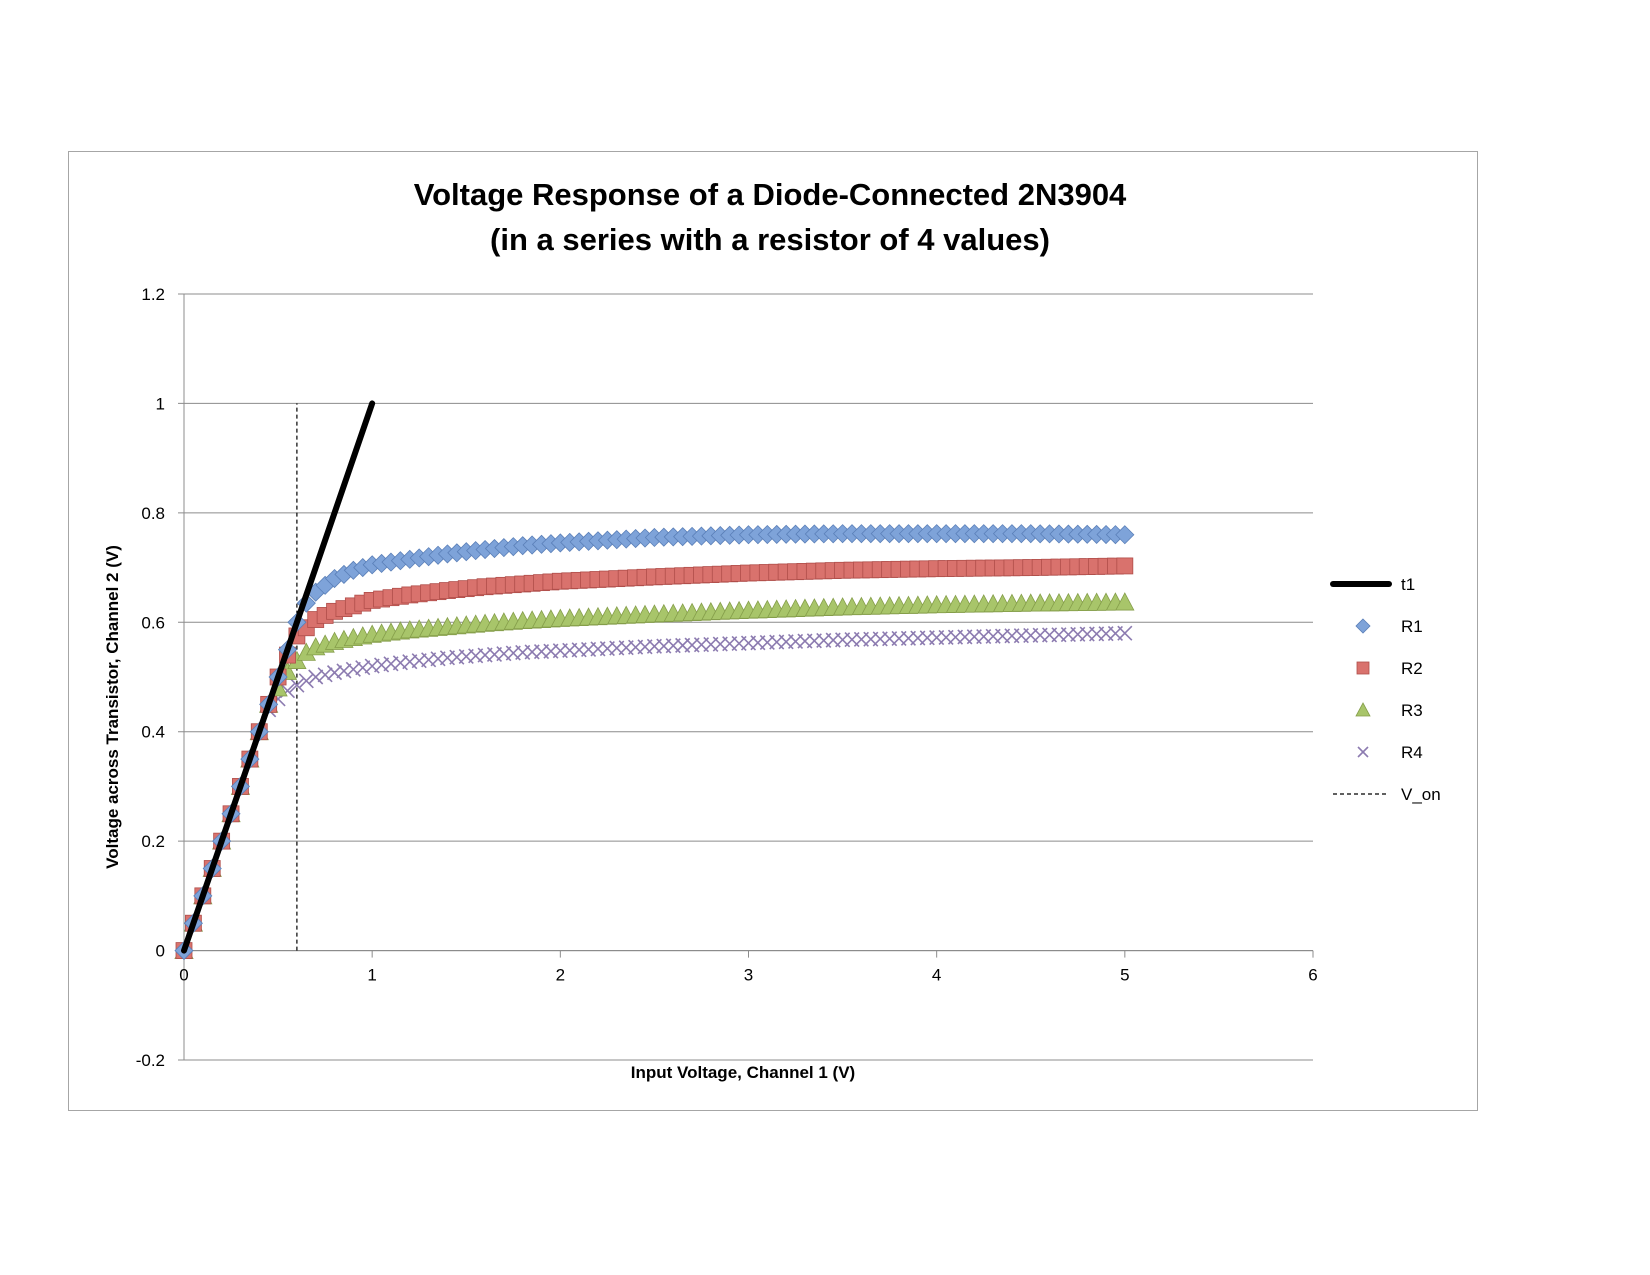 This screenshot has height=1275, width=1650. Describe the element at coordinates (1412, 710) in the screenshot. I see `legend-label: R3` at that location.